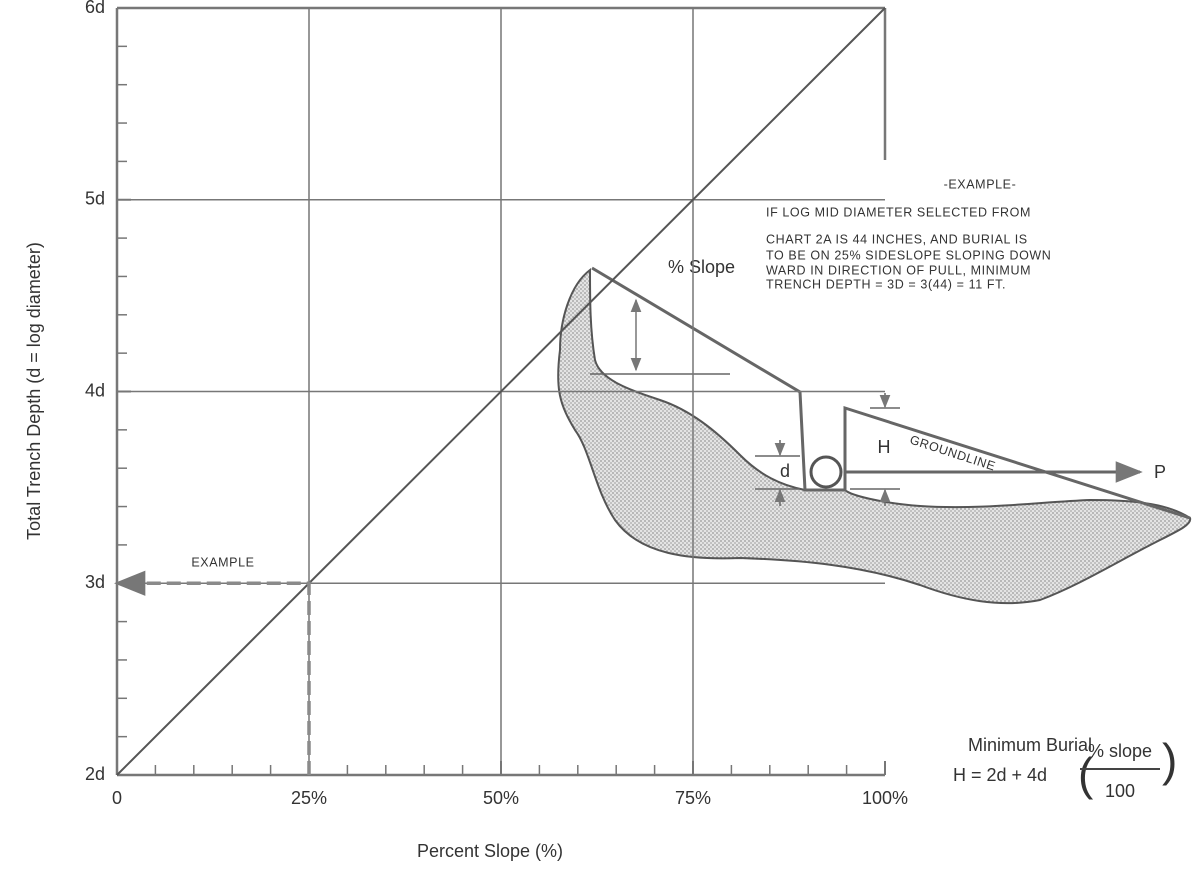  What do you see at coordinates (898, 270) in the screenshot?
I see `example-note-line: WARD IN DIRECTION OF PULL, MINIMUM` at bounding box center [898, 270].